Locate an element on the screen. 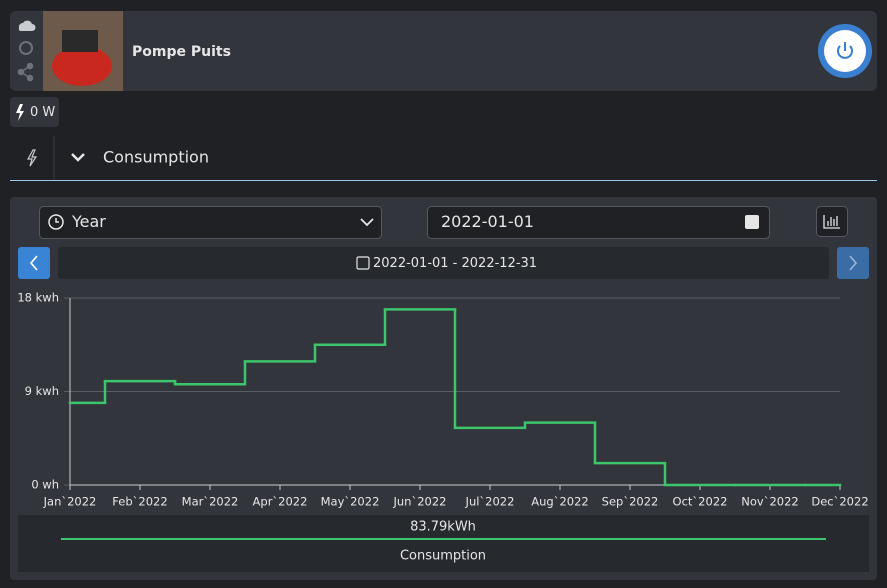  collapse-chevron is located at coordinates (78, 157).